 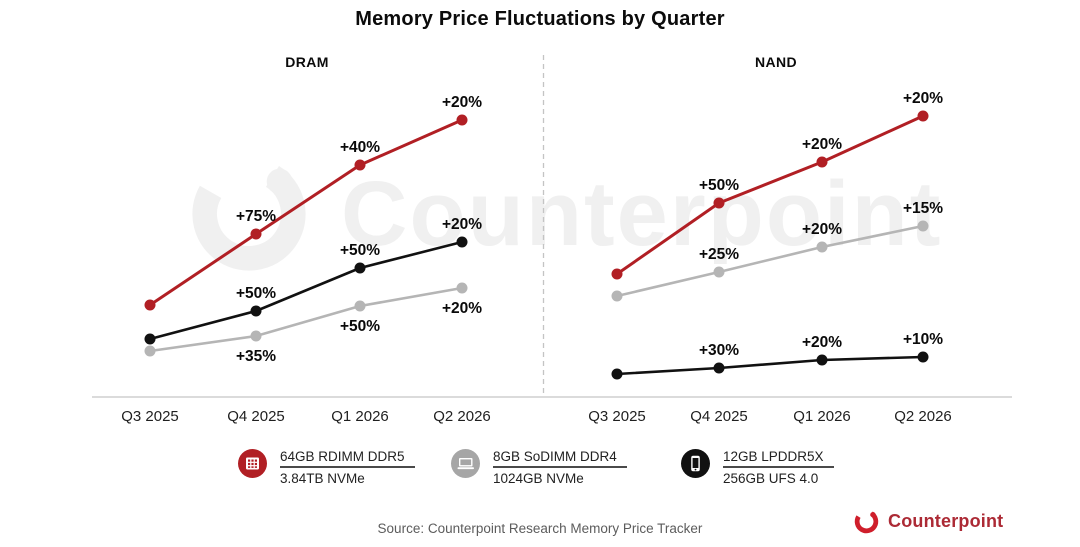 I want to click on data-label: +30%, so click(x=719, y=350).